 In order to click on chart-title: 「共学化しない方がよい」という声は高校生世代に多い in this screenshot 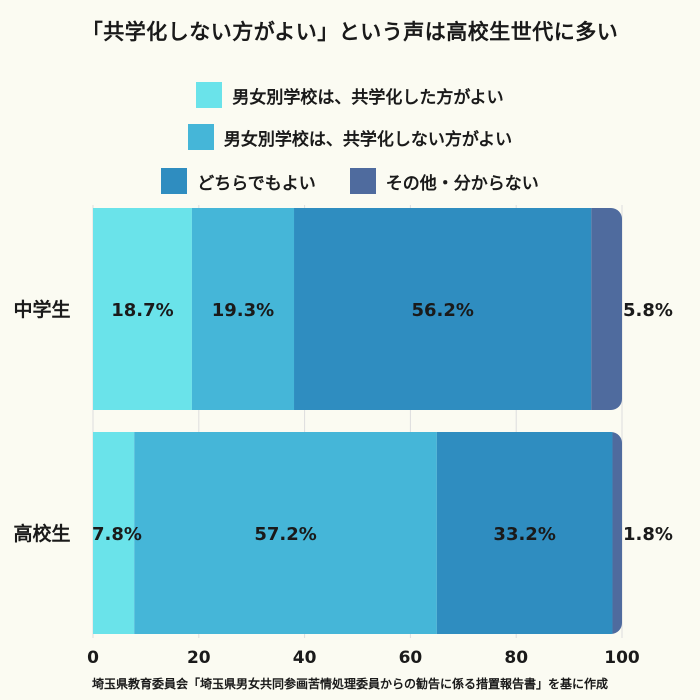, I will do `click(350, 32)`.